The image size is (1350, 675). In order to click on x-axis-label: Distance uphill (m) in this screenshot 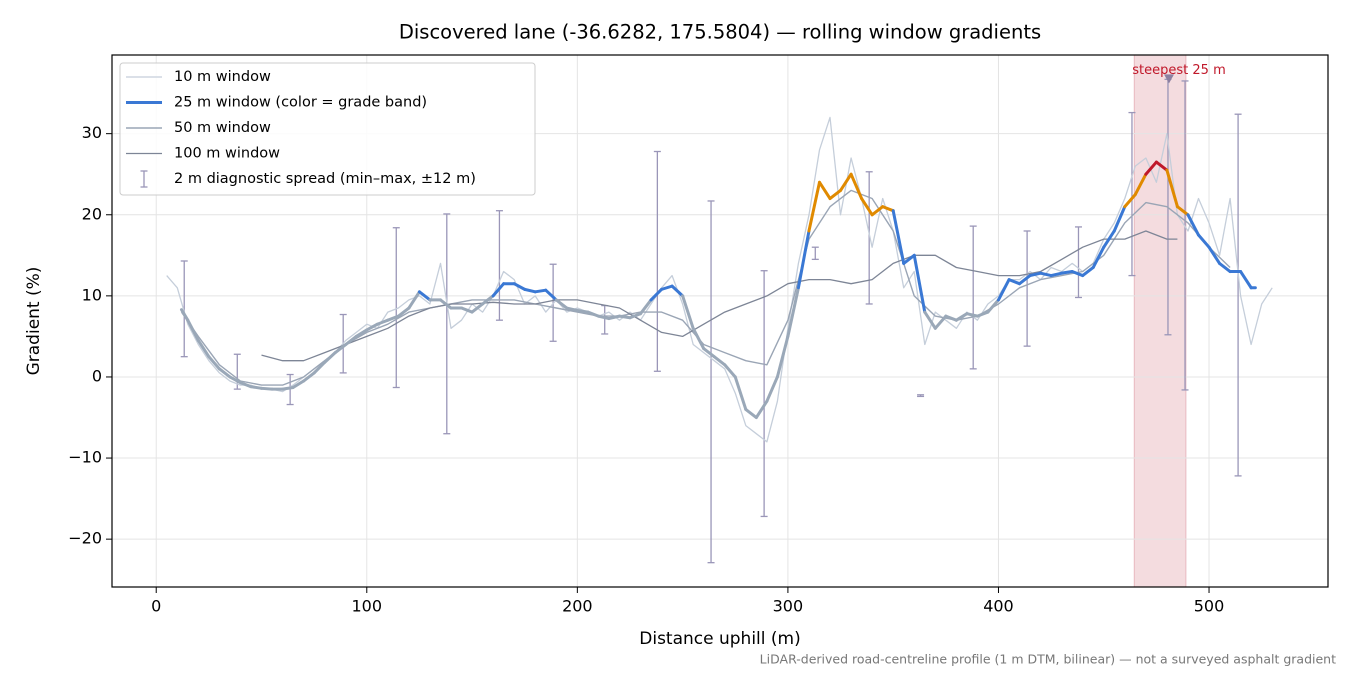, I will do `click(719, 639)`.